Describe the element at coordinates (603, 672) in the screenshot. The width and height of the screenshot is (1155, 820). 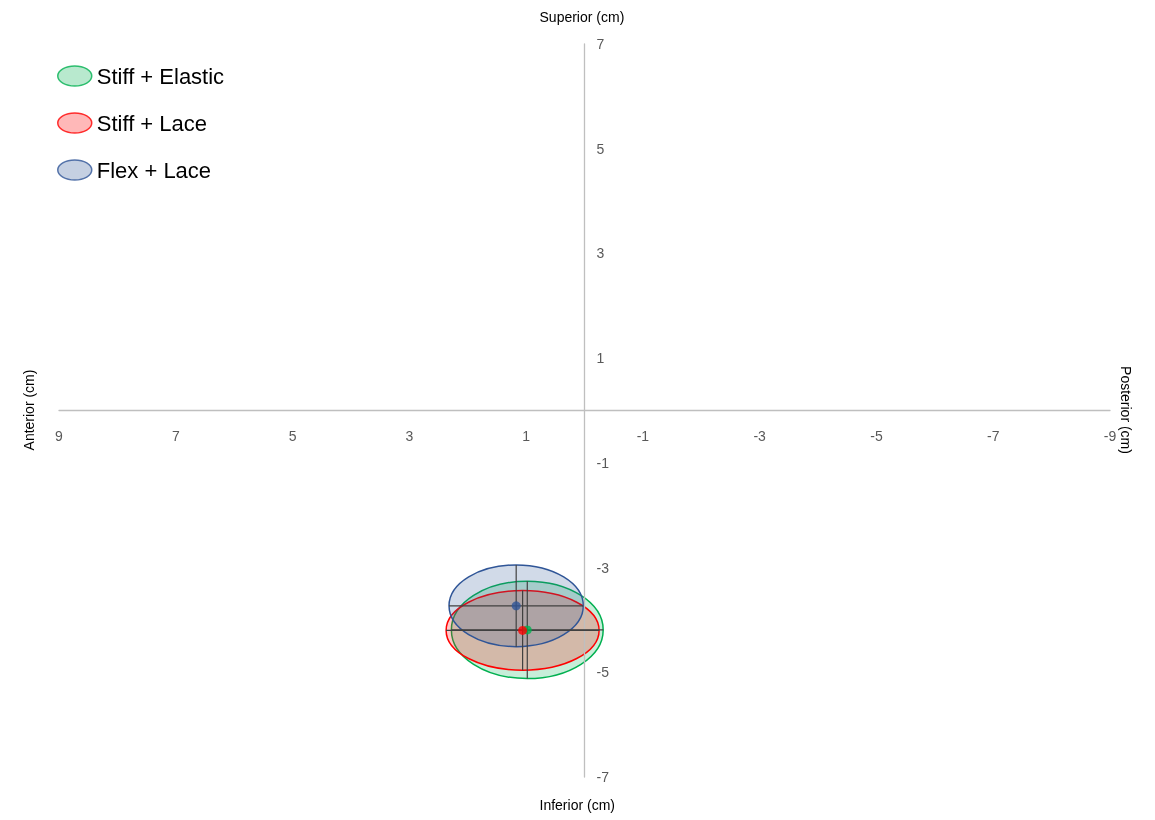
I see `y-tick-label: -5` at that location.